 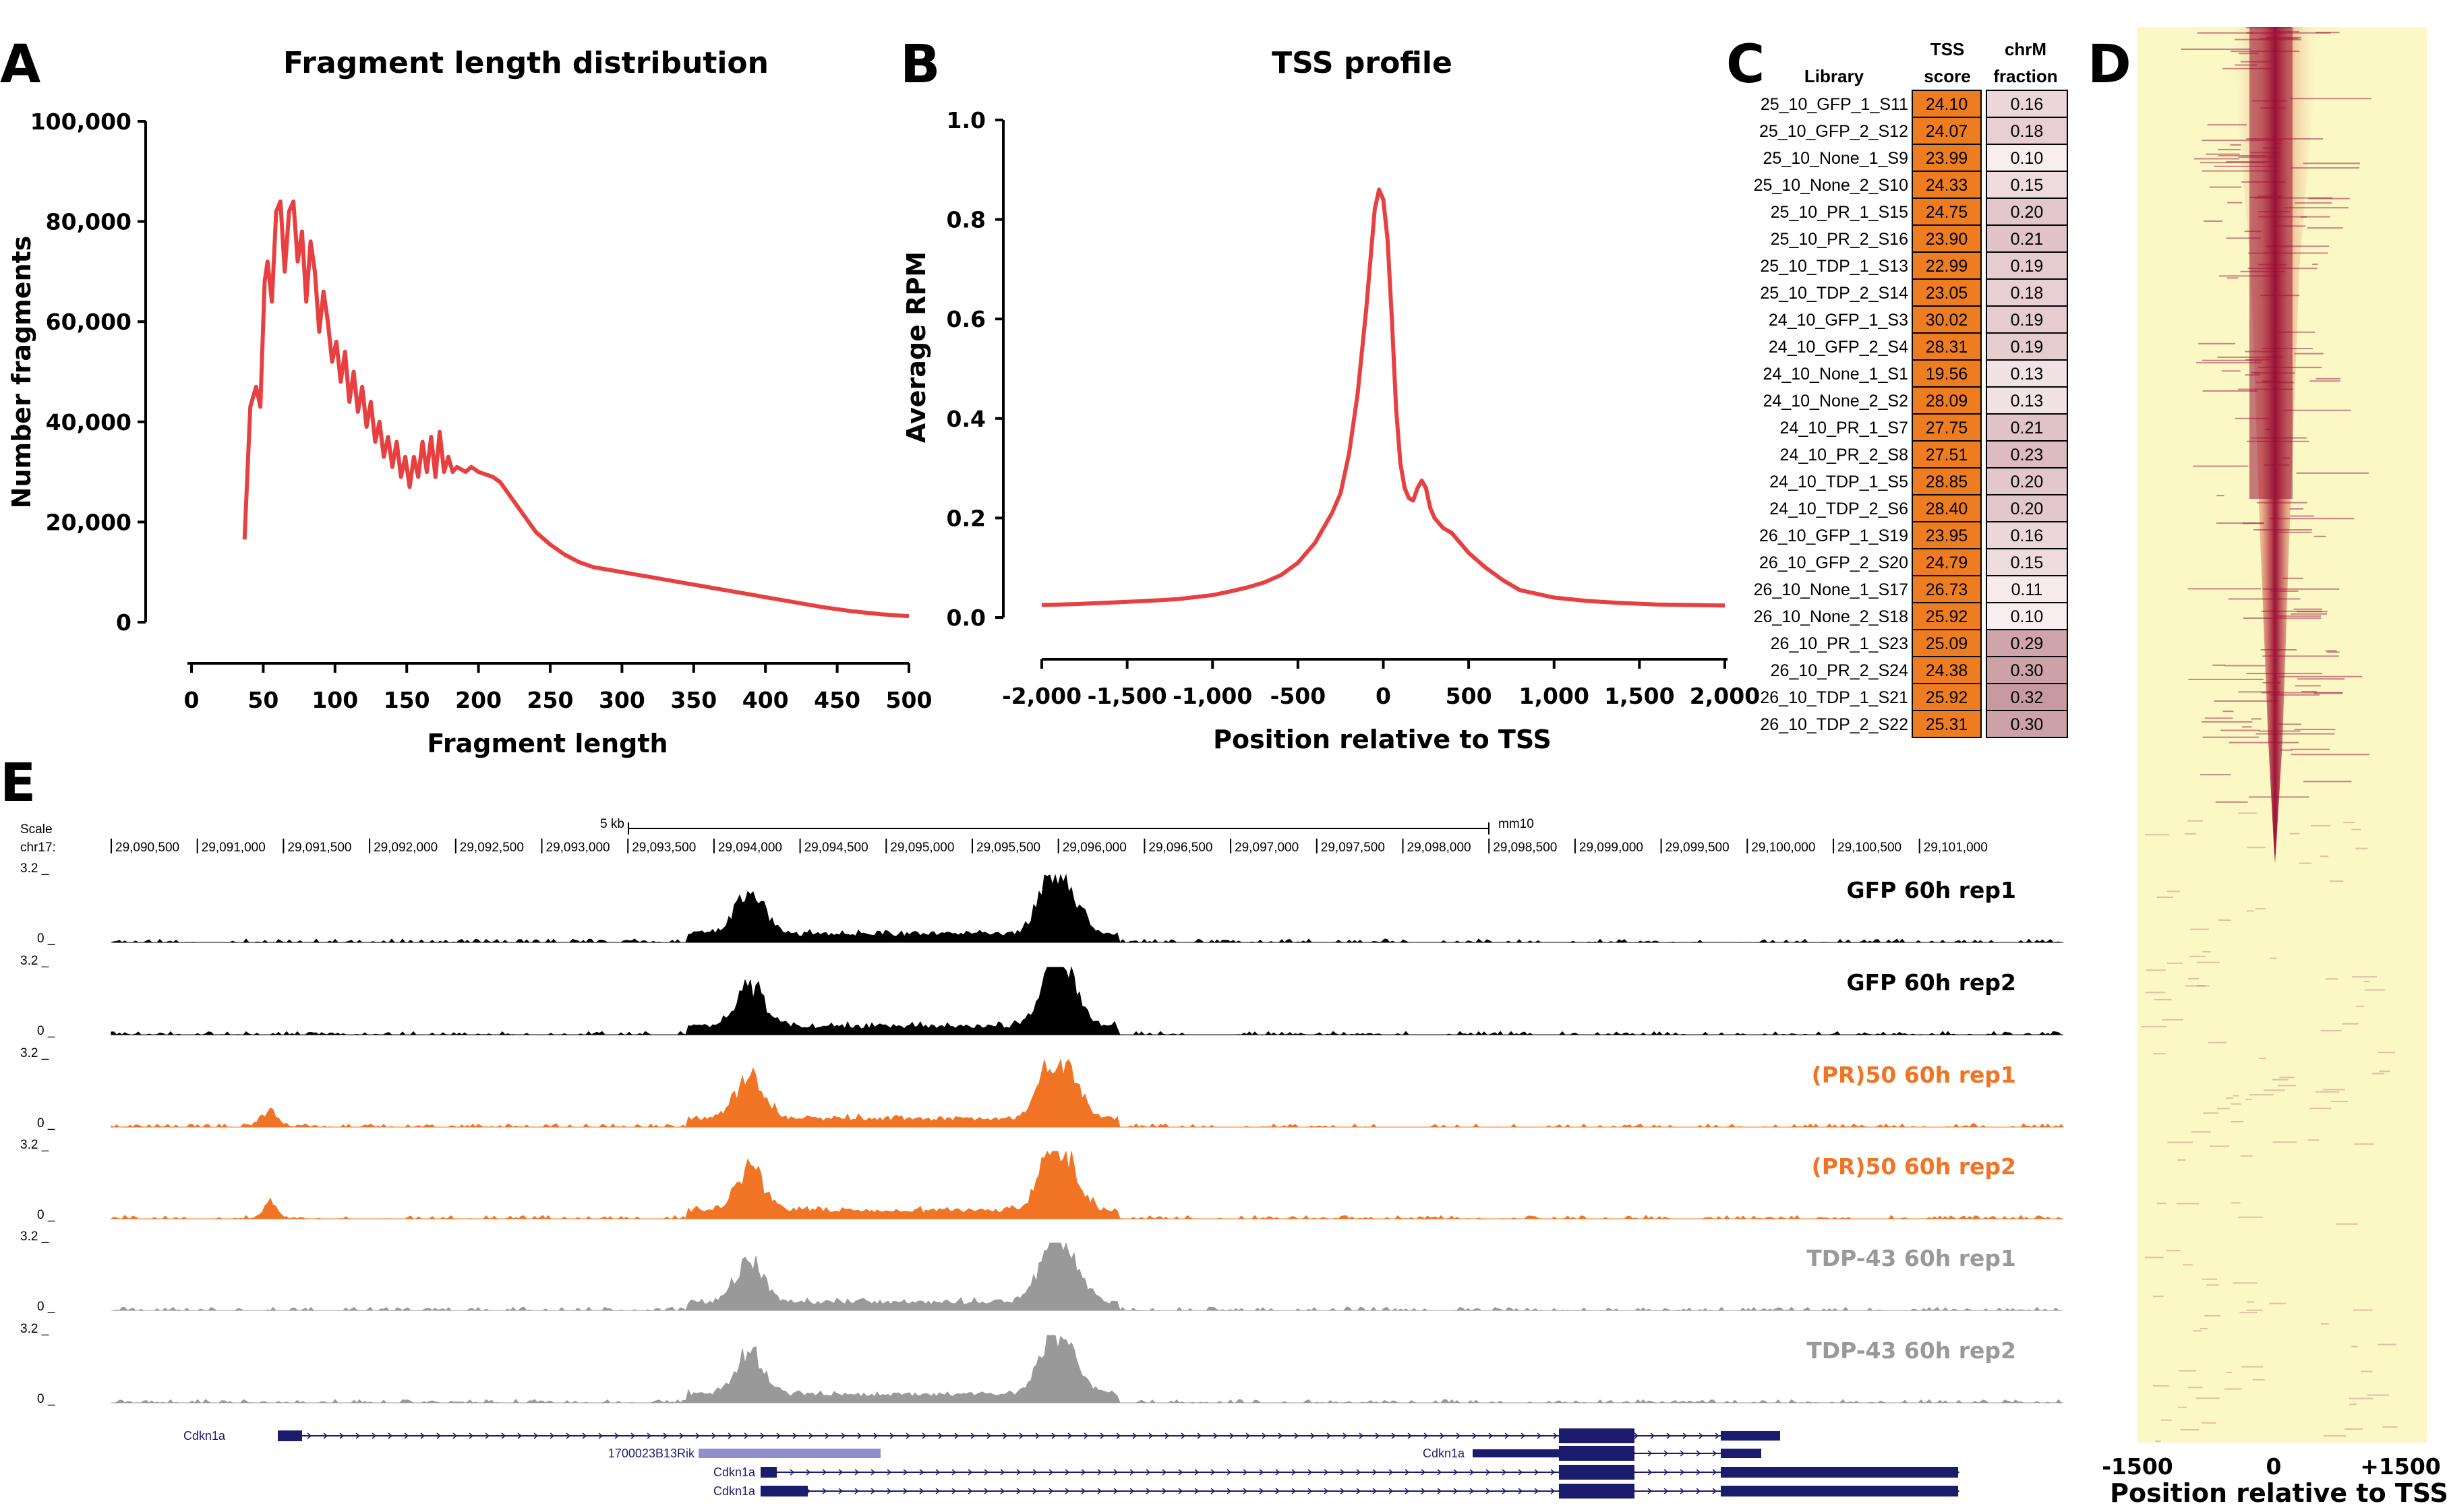 I want to click on scale-bar-label: 5 kb, so click(x=612, y=824).